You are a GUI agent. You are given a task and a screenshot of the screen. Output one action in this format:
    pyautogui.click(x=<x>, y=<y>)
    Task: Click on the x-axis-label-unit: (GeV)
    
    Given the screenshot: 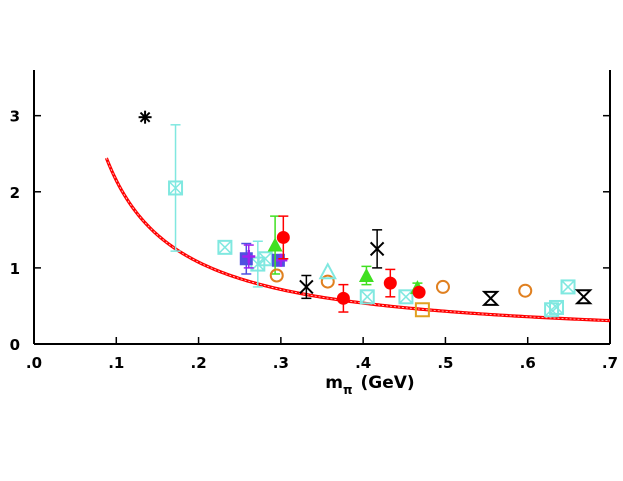 What is the action you would take?
    pyautogui.click(x=388, y=383)
    